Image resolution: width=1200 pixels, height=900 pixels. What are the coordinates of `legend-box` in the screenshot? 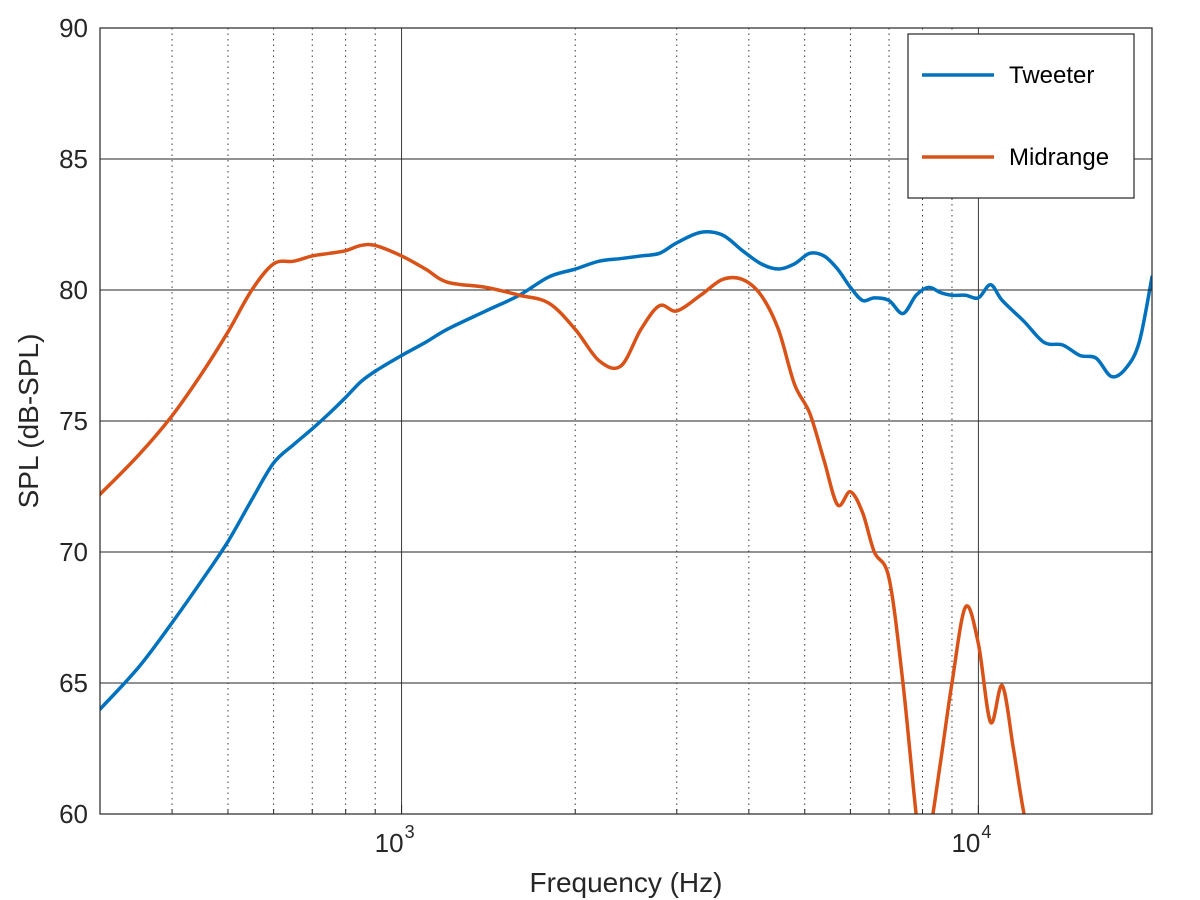 It's located at (1021, 116).